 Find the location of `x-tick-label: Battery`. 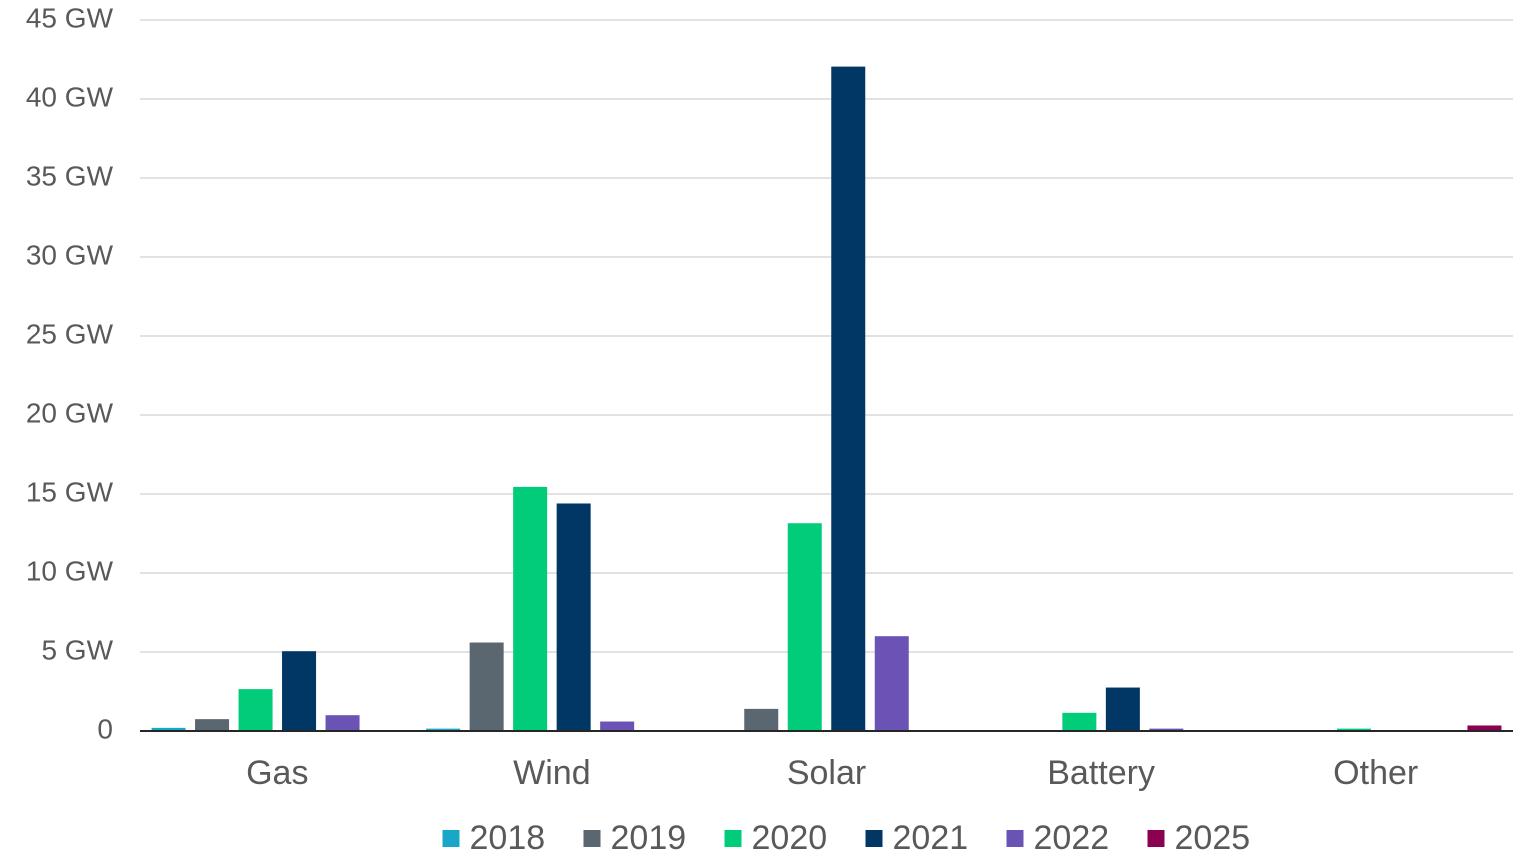

x-tick-label: Battery is located at coordinates (1101, 773).